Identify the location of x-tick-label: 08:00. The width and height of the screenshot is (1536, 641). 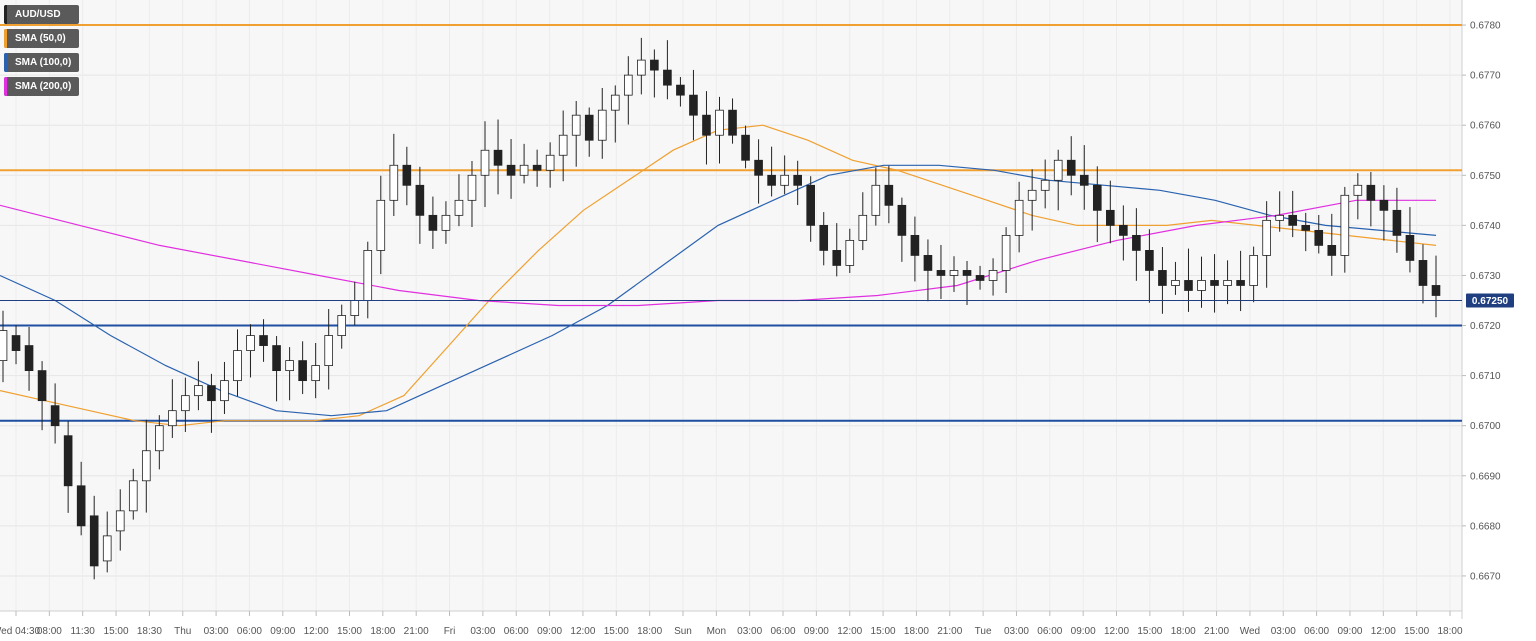
(49, 631).